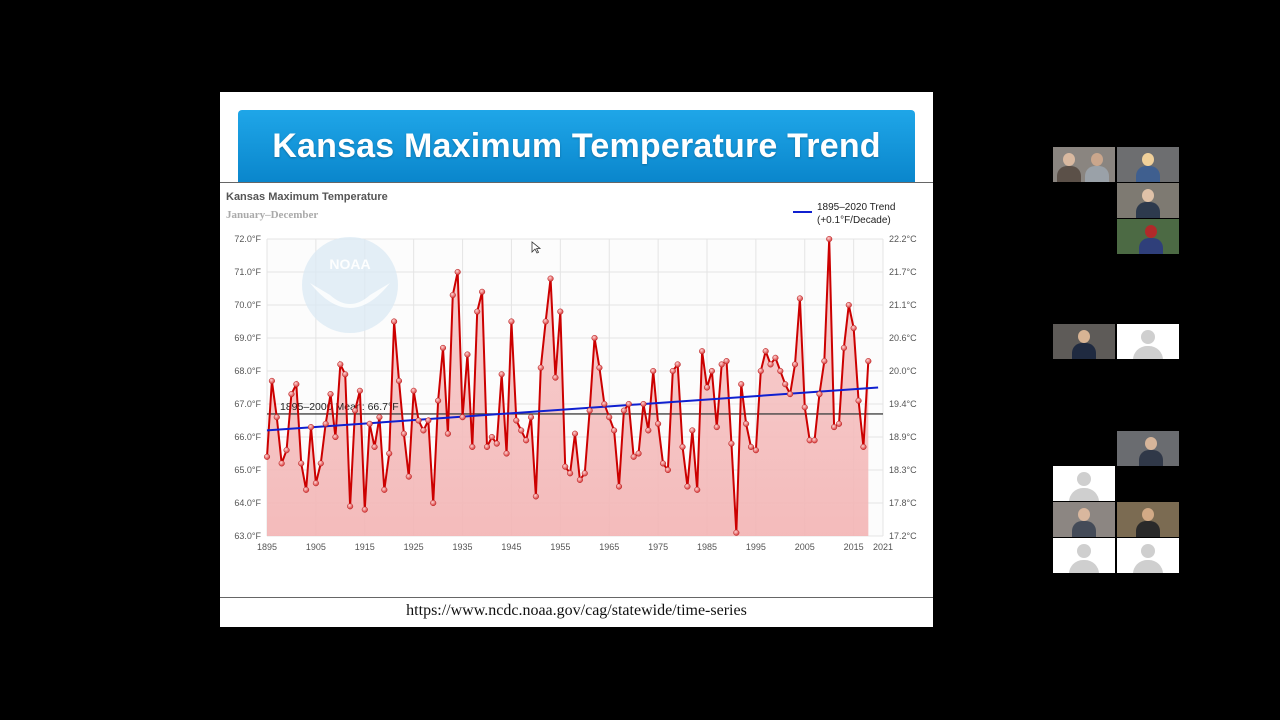 The height and width of the screenshot is (720, 1280). What do you see at coordinates (526, 440) in the screenshot?
I see `data-point-1948` at bounding box center [526, 440].